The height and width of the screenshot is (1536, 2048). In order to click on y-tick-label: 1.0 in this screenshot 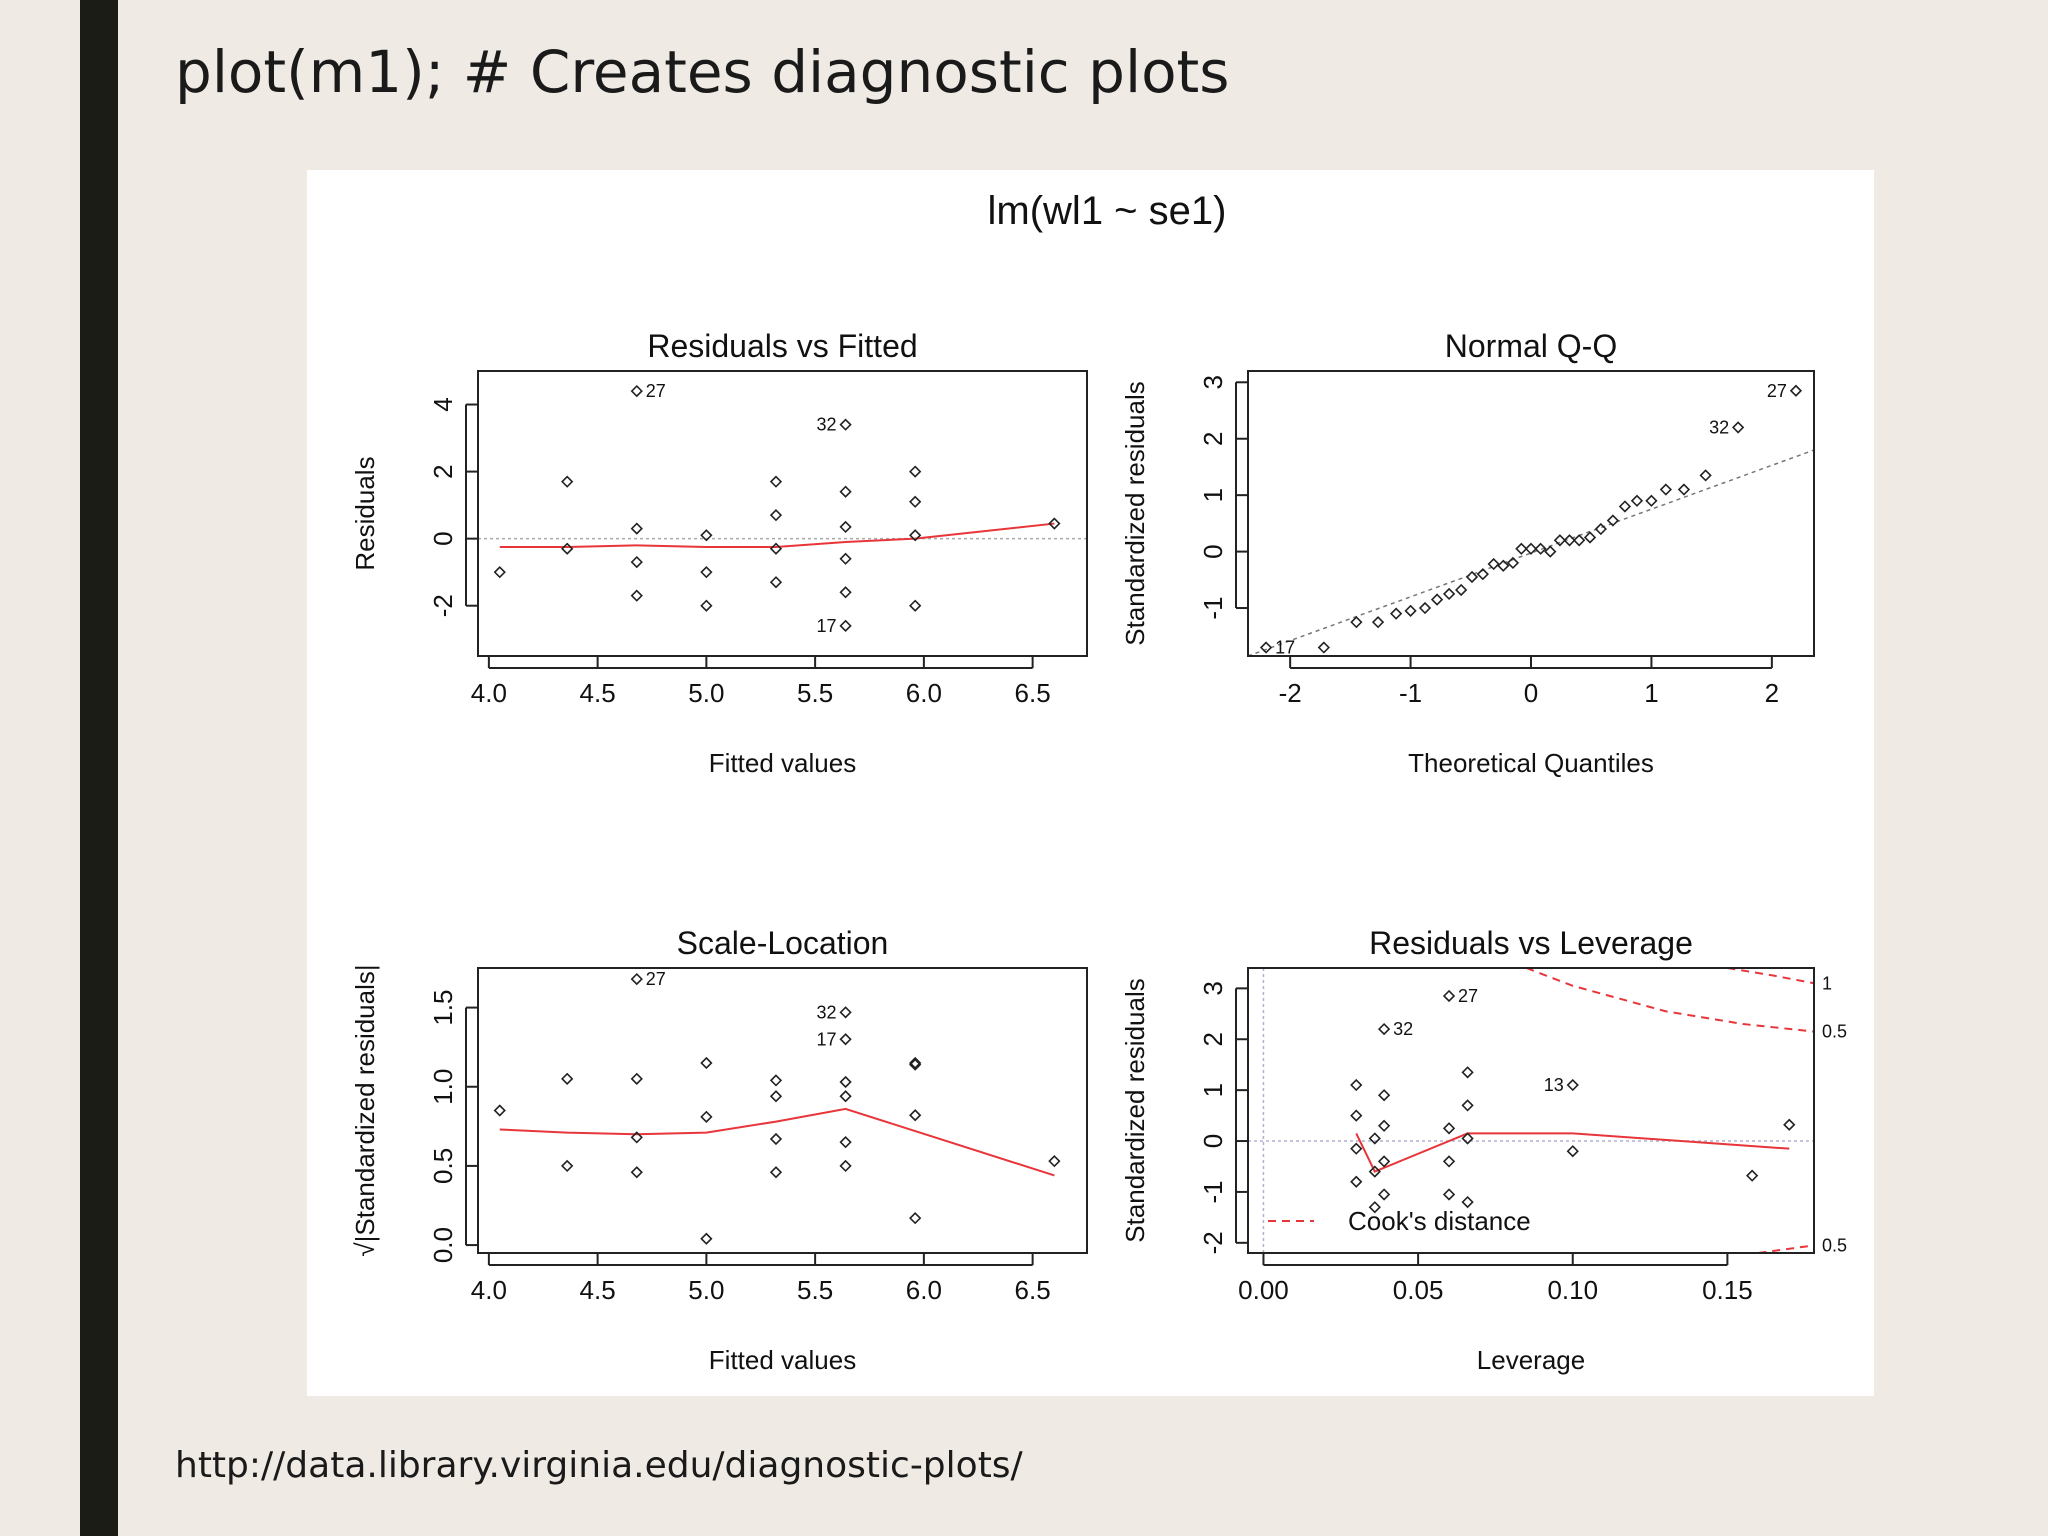, I will do `click(443, 1087)`.